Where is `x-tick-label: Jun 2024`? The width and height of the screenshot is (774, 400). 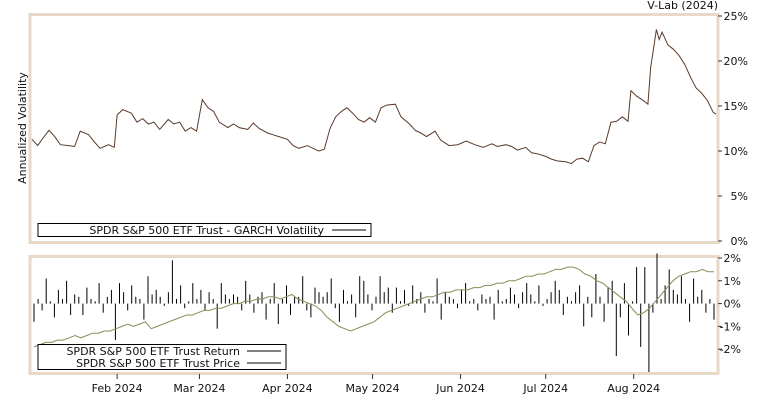 x-tick-label: Jun 2024 is located at coordinates (460, 388).